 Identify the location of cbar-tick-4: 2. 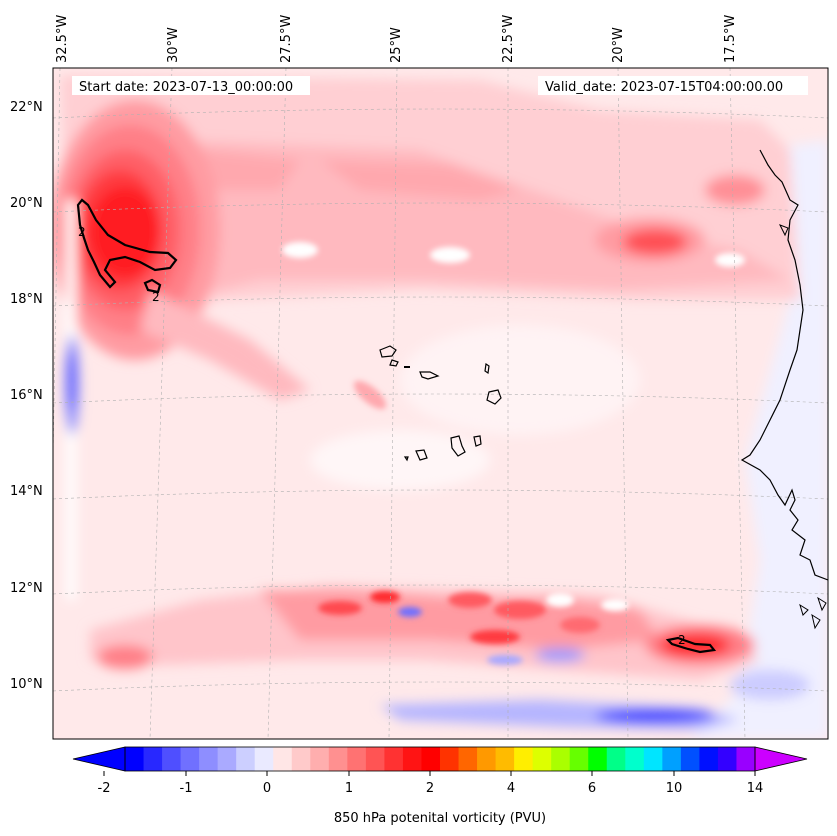
(430, 788).